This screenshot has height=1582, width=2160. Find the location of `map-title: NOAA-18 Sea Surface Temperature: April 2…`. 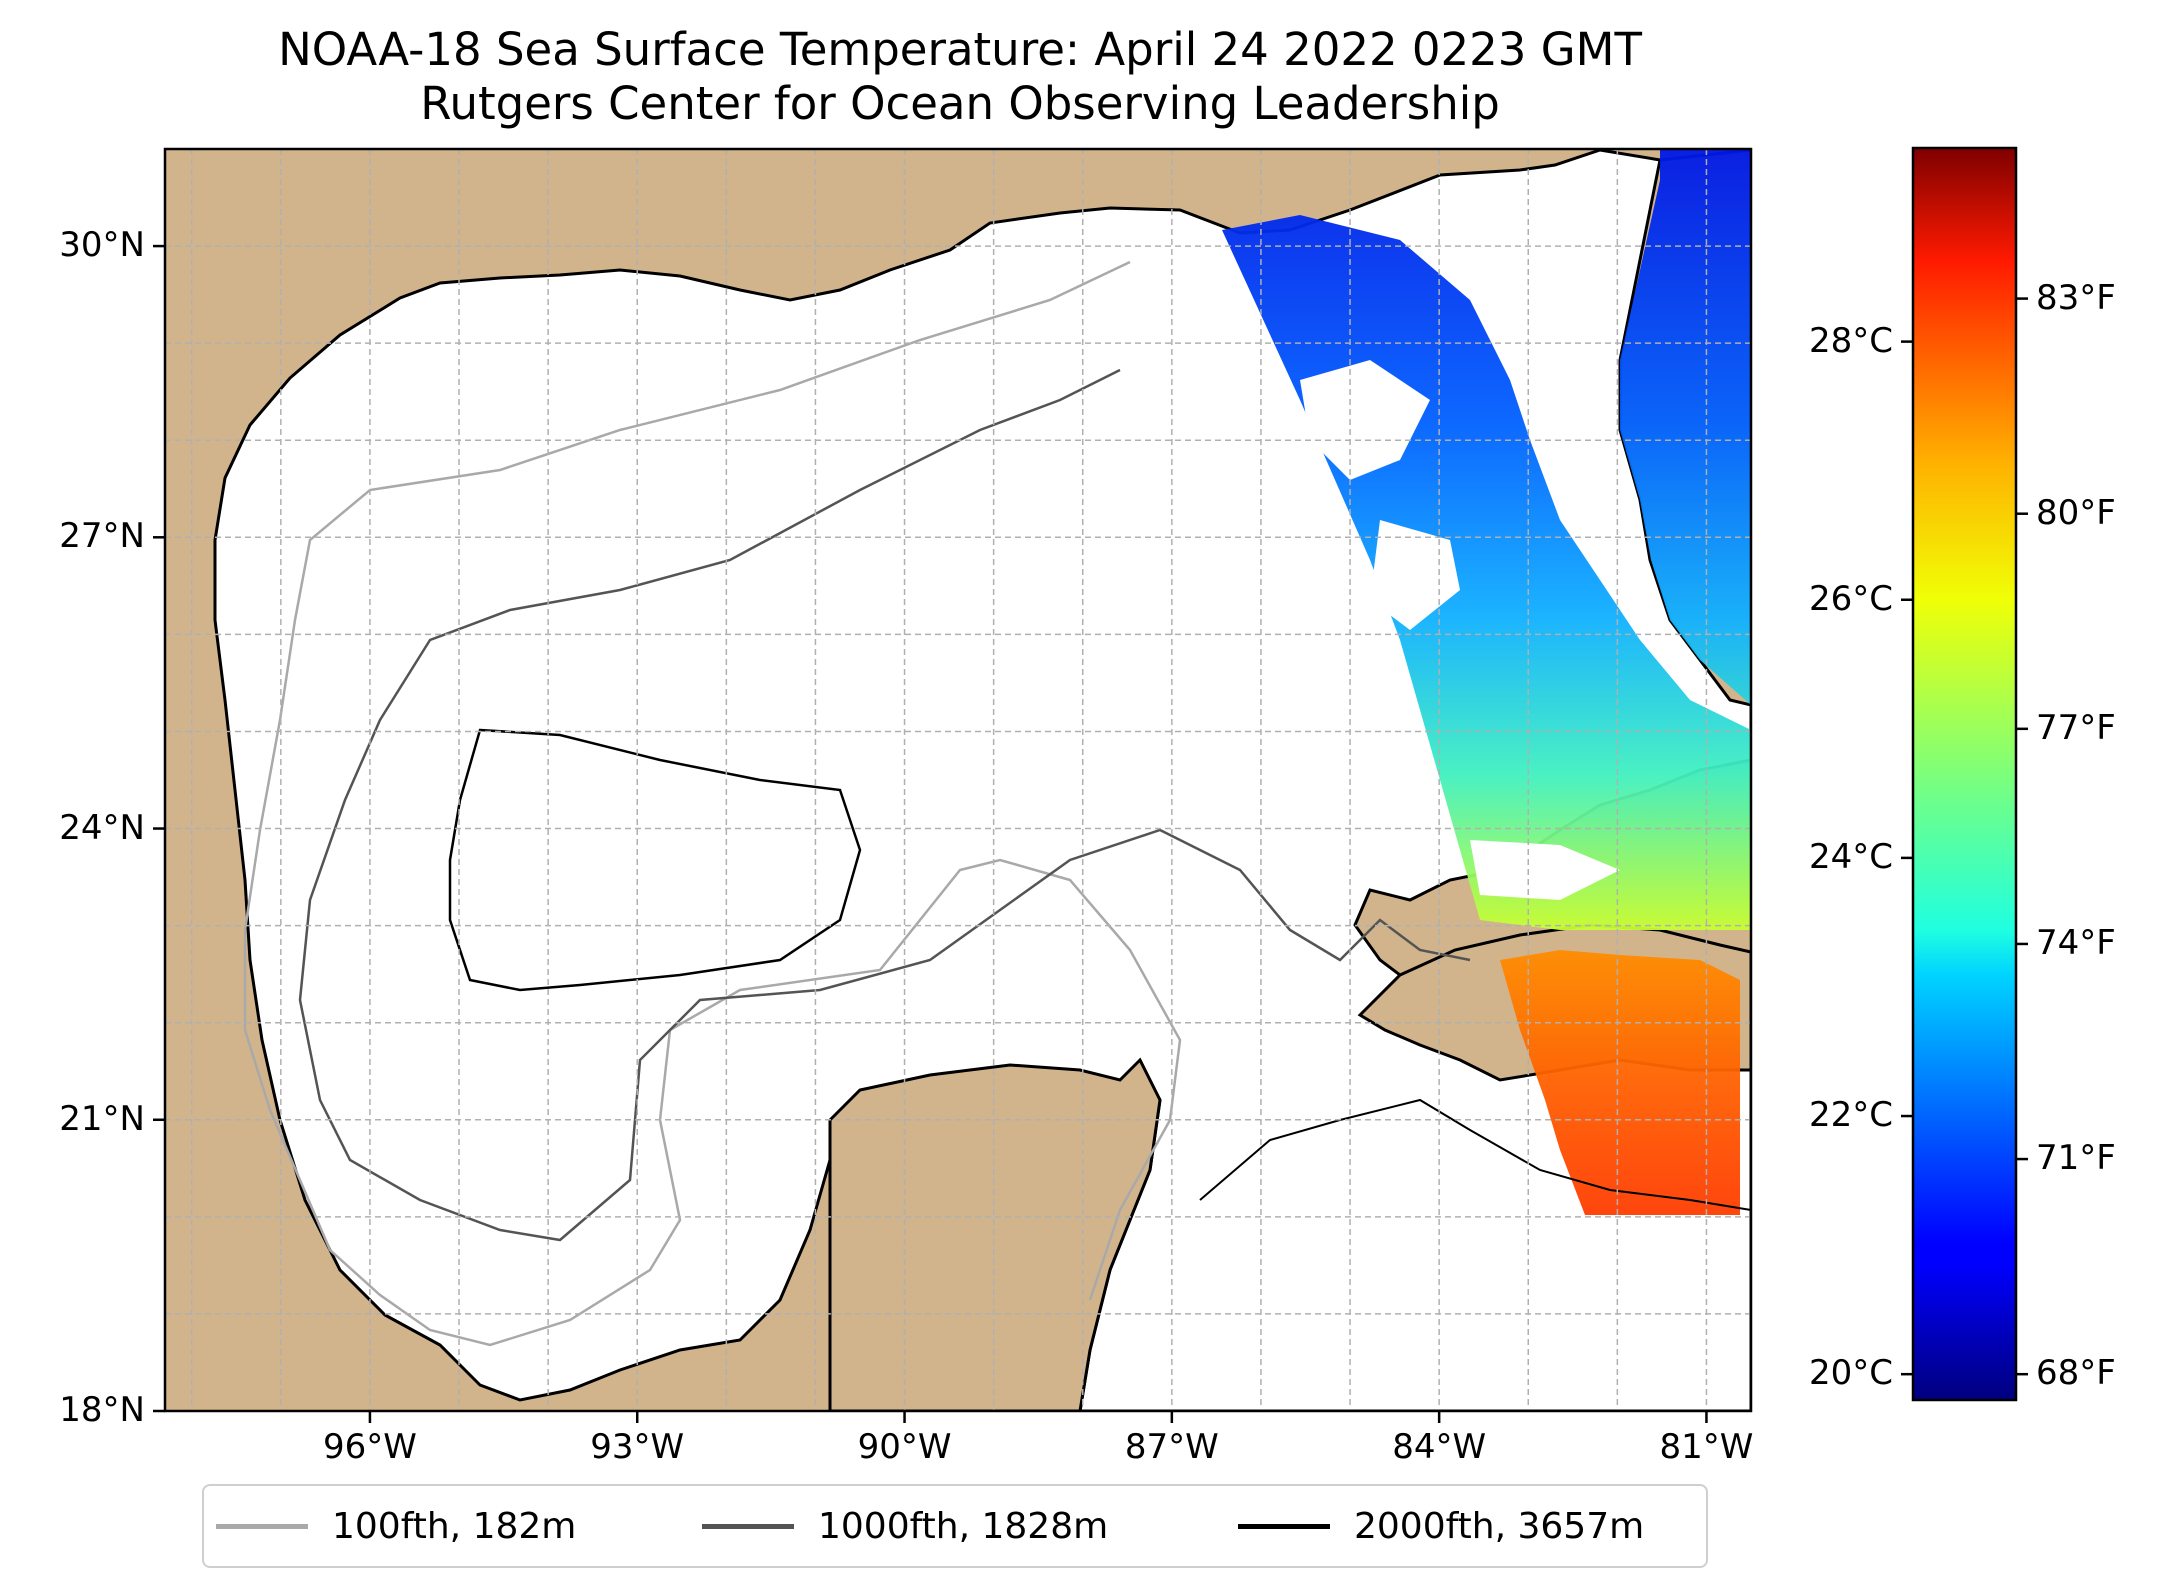

map-title: NOAA-18 Sea Surface Temperature: April 2… is located at coordinates (960, 49).